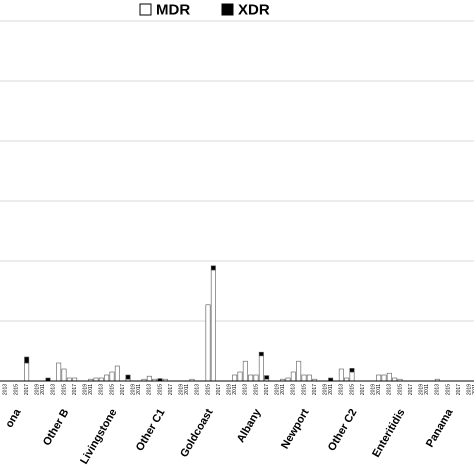 The height and width of the screenshot is (474, 474). What do you see at coordinates (254, 9) in the screenshot?
I see `legend-label: XDR` at bounding box center [254, 9].